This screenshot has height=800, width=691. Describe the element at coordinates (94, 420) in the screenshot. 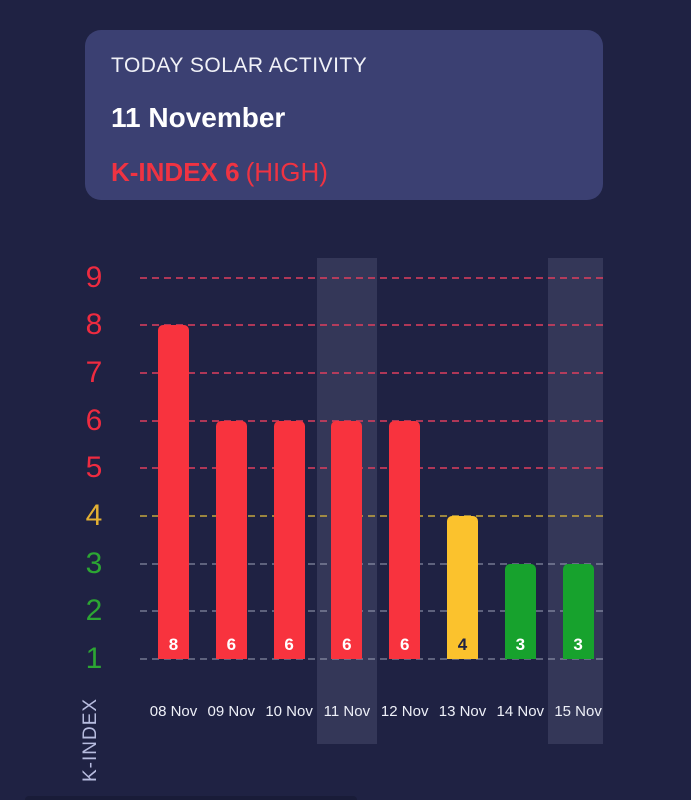

I see `y-tick-label: 6` at that location.